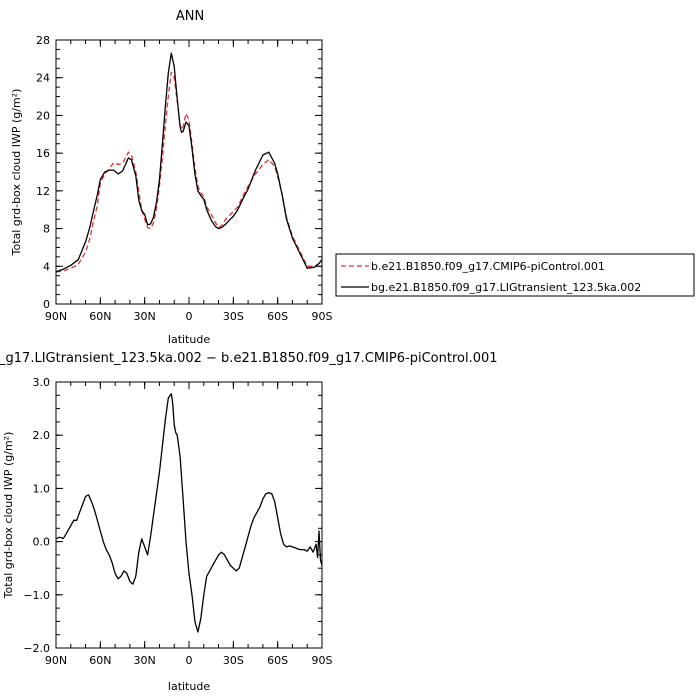 This screenshot has height=700, width=700. I want to click on legend-label-pi: b.e21.B1850.f09_g17.CMIP6-piControl.001, so click(488, 266).